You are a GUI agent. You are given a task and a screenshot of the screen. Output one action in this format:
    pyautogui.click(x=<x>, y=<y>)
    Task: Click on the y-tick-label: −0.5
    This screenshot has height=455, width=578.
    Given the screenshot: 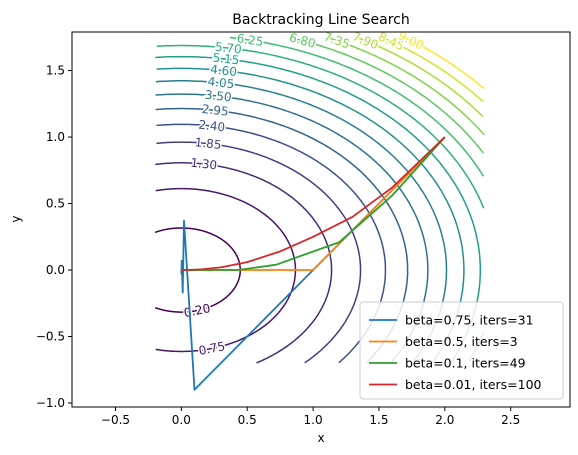 What is the action you would take?
    pyautogui.click(x=50, y=337)
    